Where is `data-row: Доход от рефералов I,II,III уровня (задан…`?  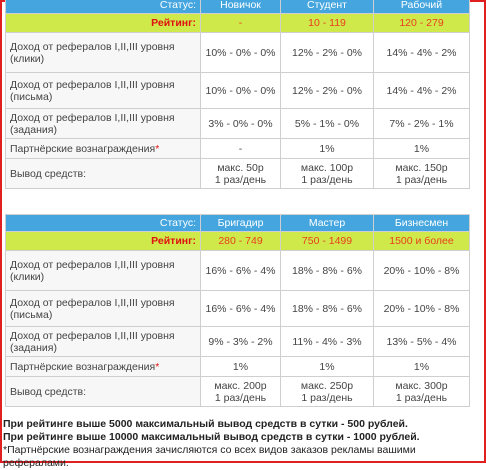 data-row: Доход от рефералов I,II,III уровня (задан… is located at coordinates (237, 341).